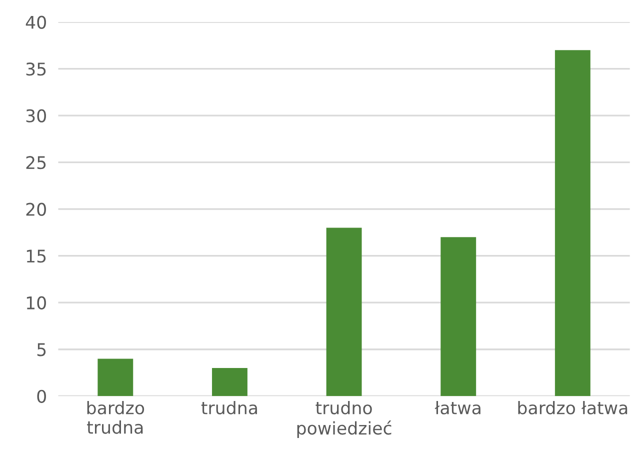 This screenshot has width=633, height=459. Describe the element at coordinates (36, 115) in the screenshot. I see `y-tick-label: 30` at that location.